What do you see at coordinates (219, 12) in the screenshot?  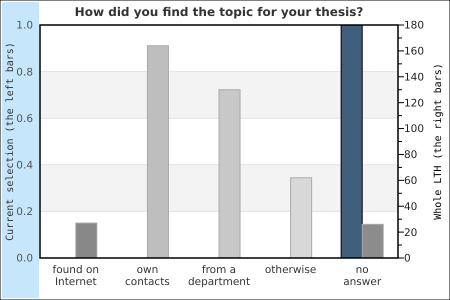 I see `chart-title: How did you find the topic for your thesis?` at bounding box center [219, 12].